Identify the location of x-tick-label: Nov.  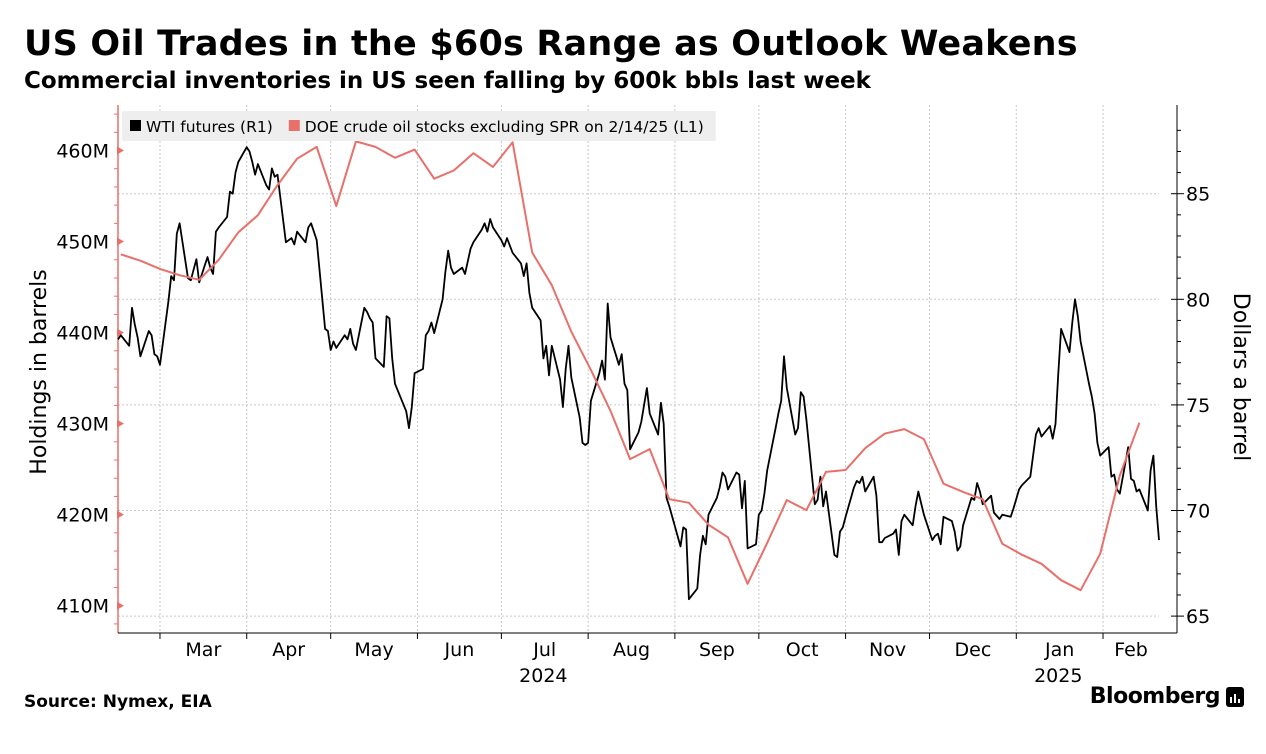
(887, 650).